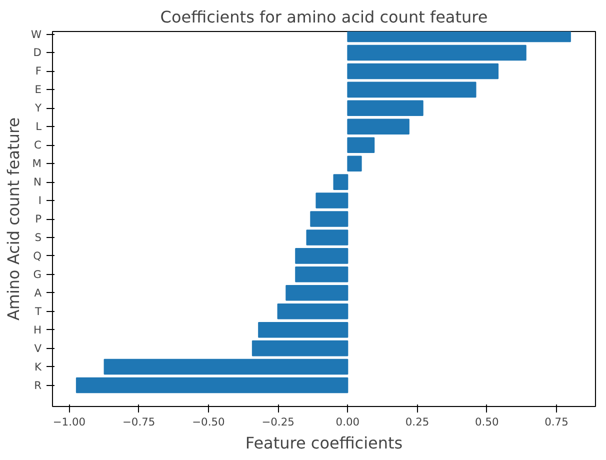 This screenshot has height=460, width=606. What do you see at coordinates (40, 201) in the screenshot?
I see `y-tick-label: I` at bounding box center [40, 201].